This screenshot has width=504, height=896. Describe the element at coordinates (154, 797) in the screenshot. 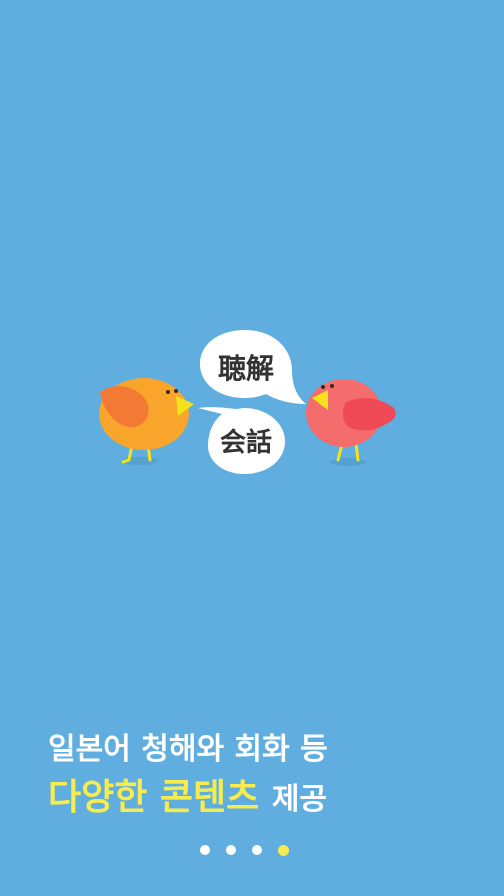

I see `caption-highlight: 다양한 콘텐츠` at that location.